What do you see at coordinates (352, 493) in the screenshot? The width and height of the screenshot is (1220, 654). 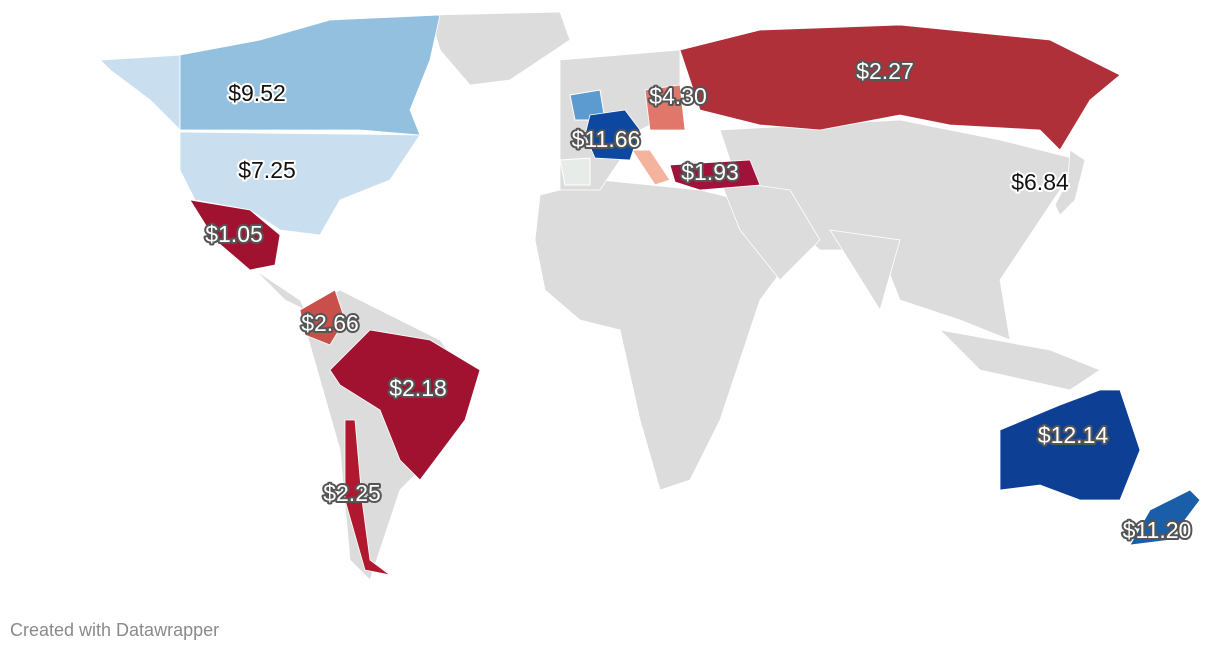 I see `region-label: $2.25` at bounding box center [352, 493].